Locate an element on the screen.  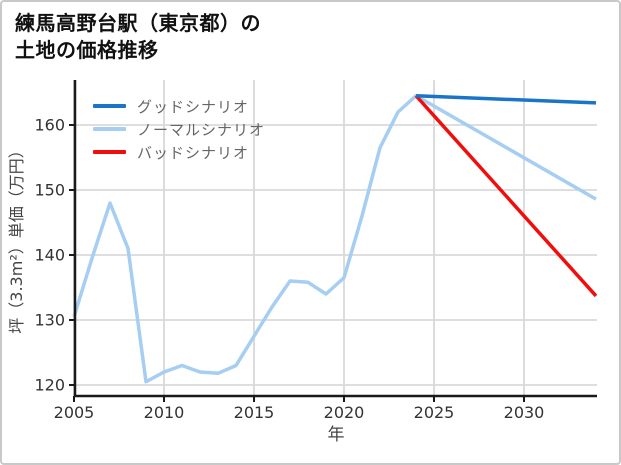
x-tick-label: 2015 is located at coordinates (254, 412).